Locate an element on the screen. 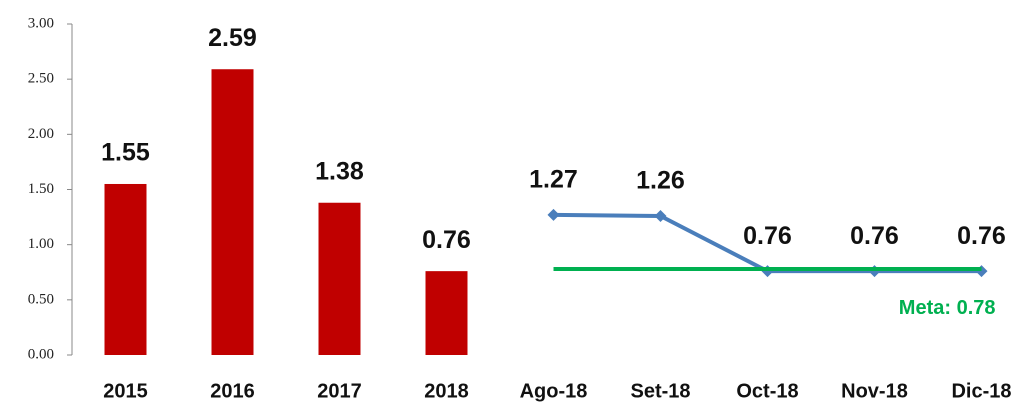 Image resolution: width=1016 pixels, height=405 pixels. y-tick-label: 2.50 is located at coordinates (41, 79).